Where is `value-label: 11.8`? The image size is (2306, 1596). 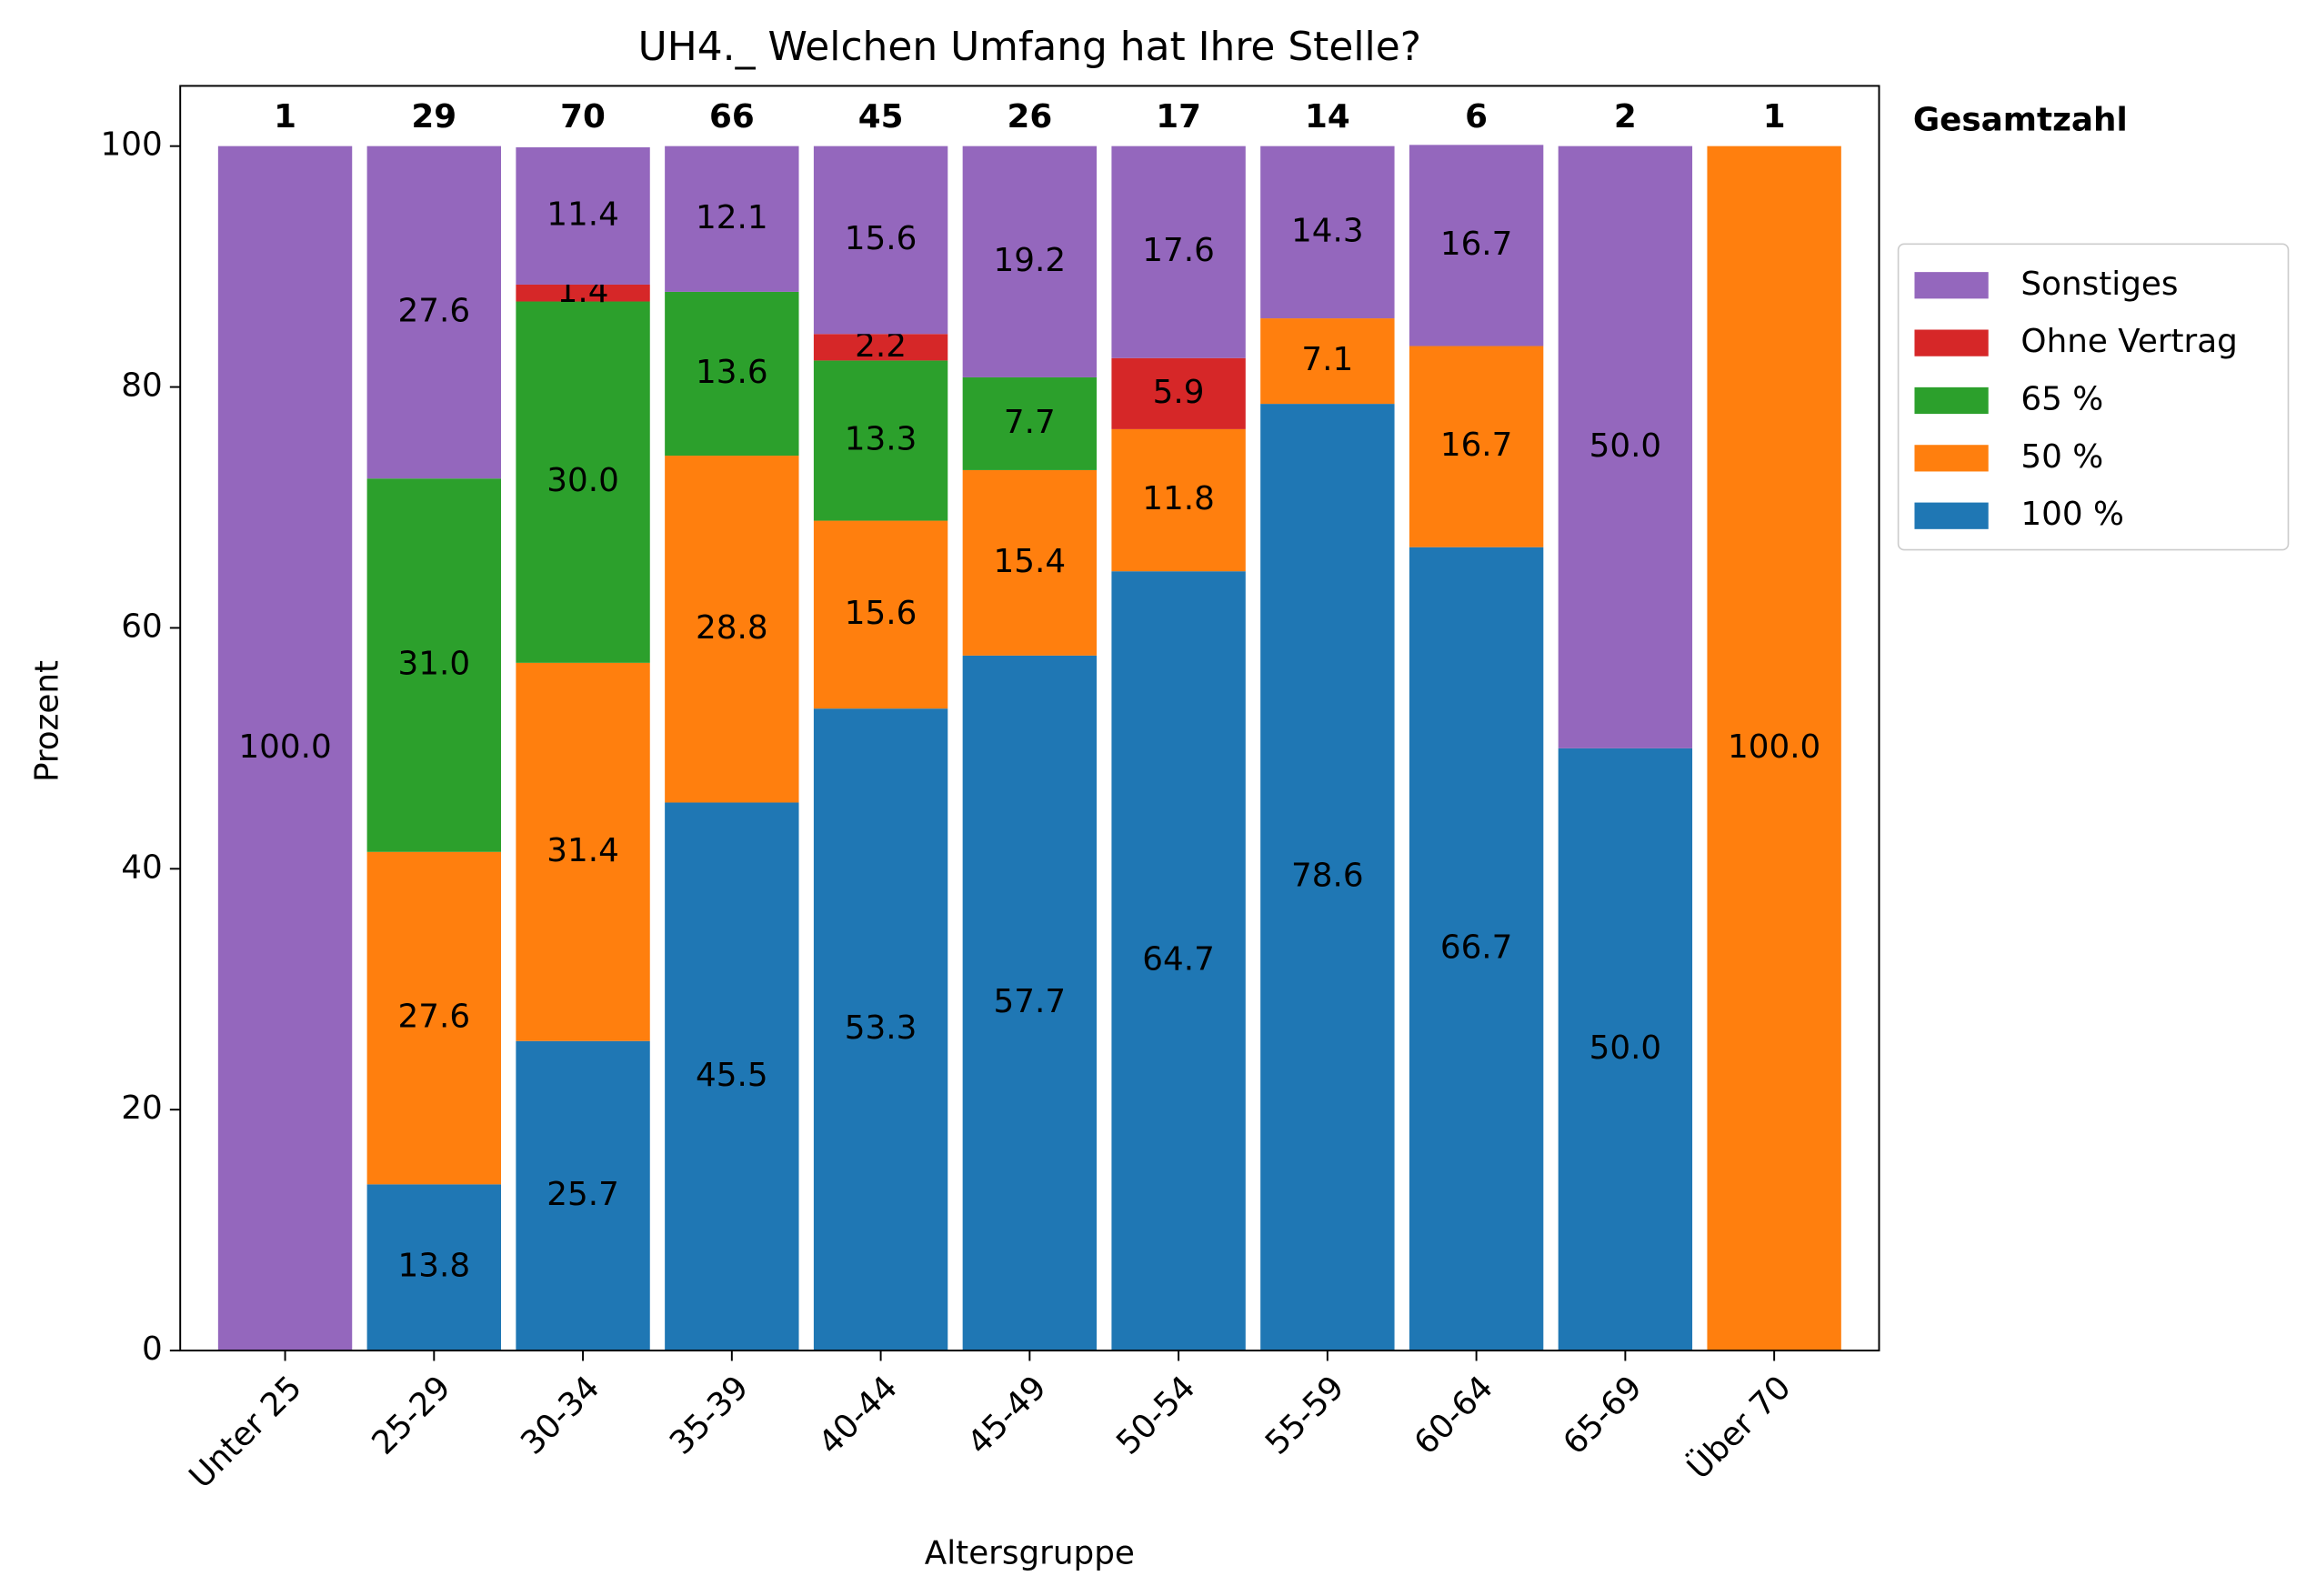 value-label: 11.8 is located at coordinates (1178, 498).